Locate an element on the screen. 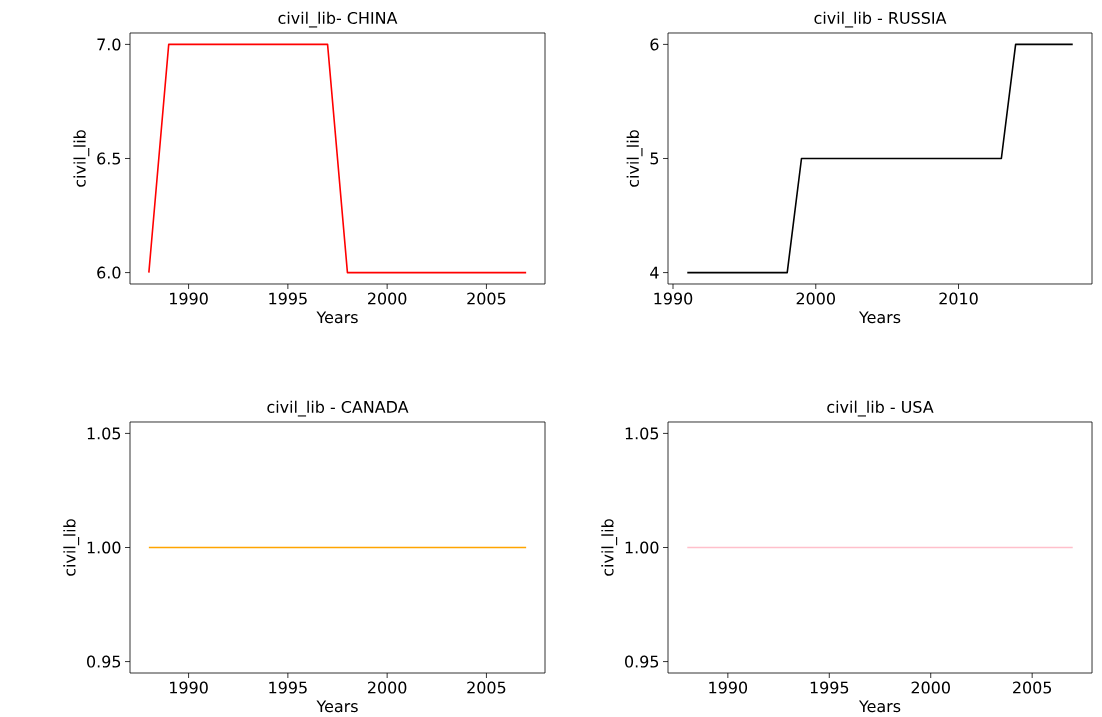 Image resolution: width=1102 pixels, height=717 pixels. chart-title: civil_lib - CANADA is located at coordinates (338, 408).